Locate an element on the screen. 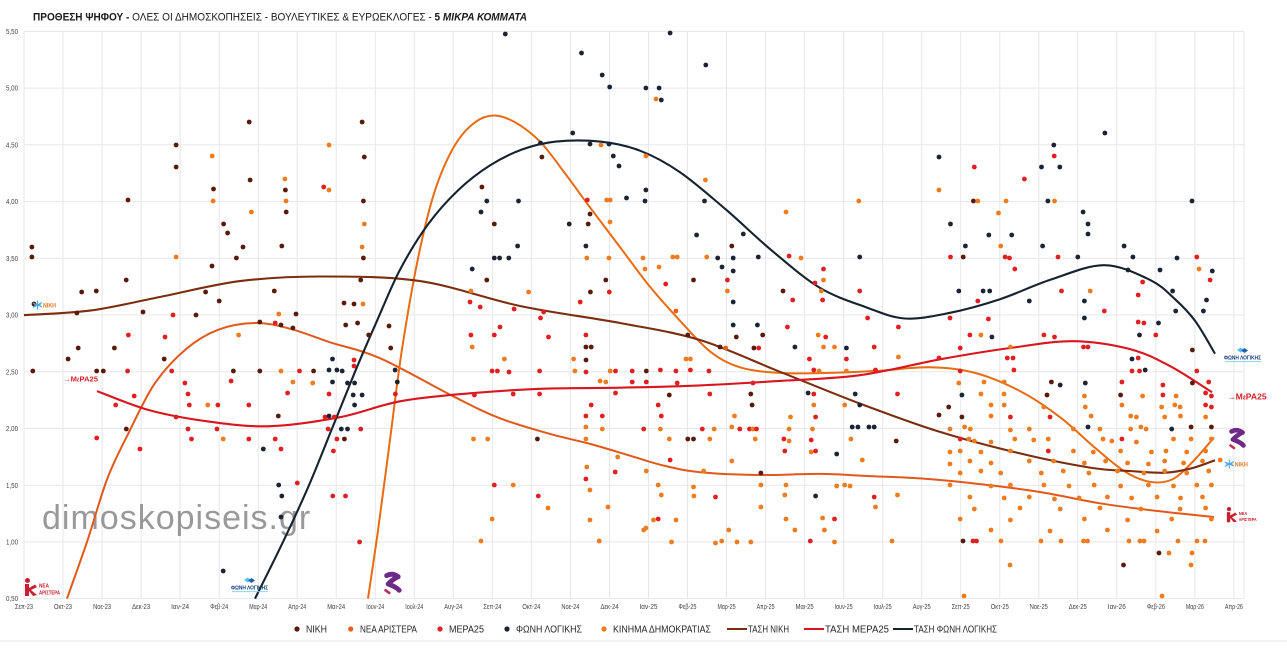  svg-text: ΜΕΡΑ25 is located at coordinates (466, 630).